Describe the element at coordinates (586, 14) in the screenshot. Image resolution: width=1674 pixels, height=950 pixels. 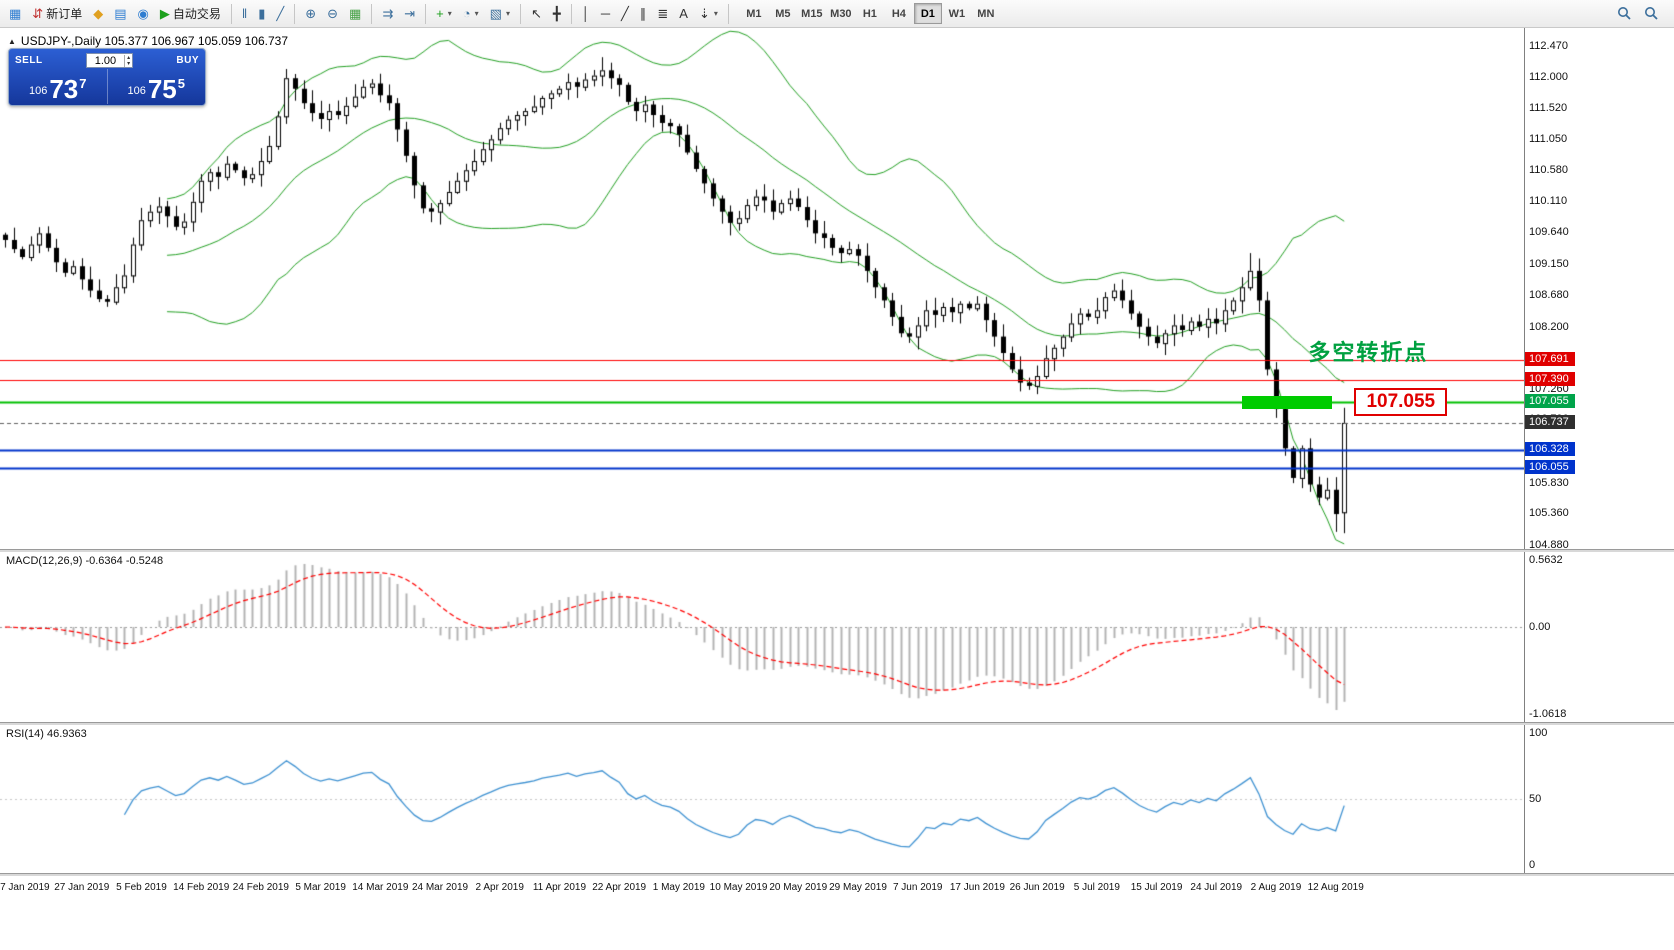
I see `vertical-line-button: │` at that location.